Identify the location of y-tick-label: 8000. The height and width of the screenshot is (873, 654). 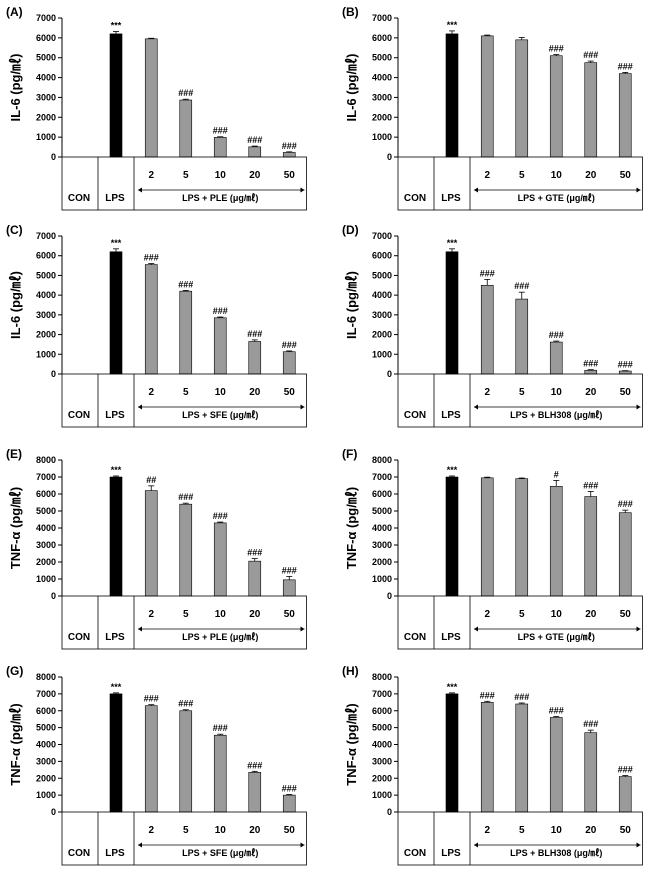
(46, 460).